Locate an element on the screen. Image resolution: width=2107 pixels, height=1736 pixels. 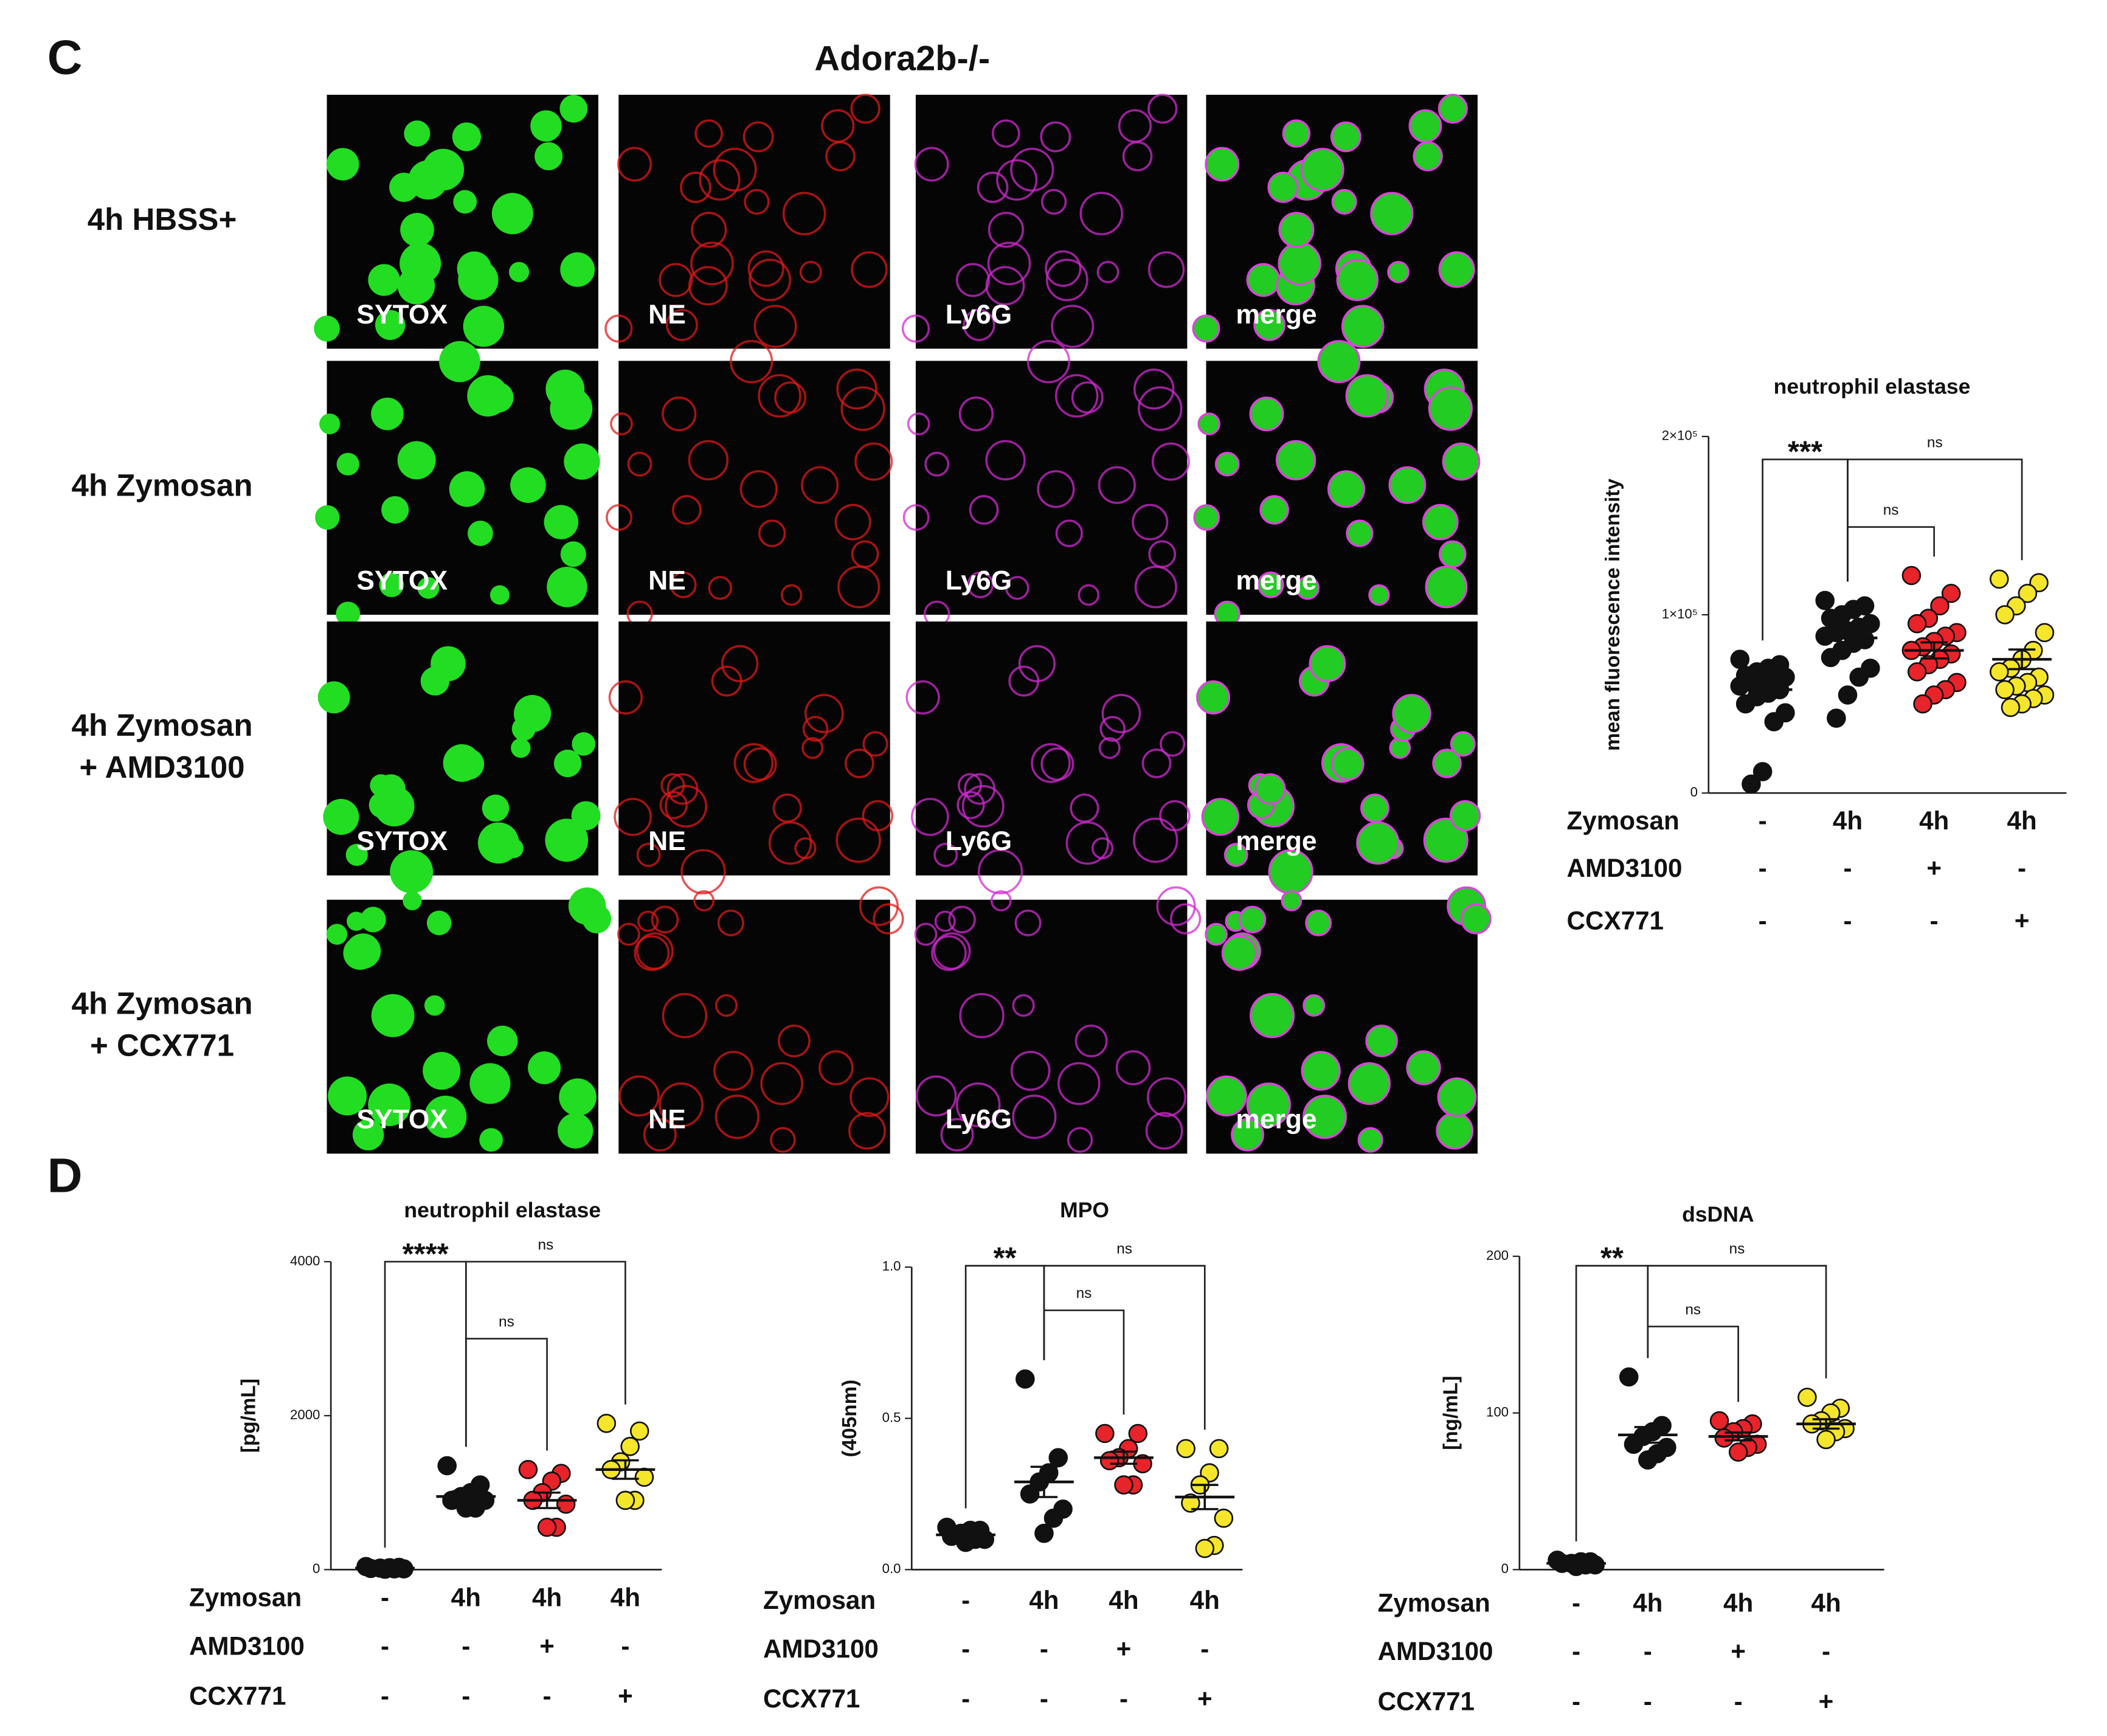
condition-name: AMD3100 is located at coordinates (821, 1649).